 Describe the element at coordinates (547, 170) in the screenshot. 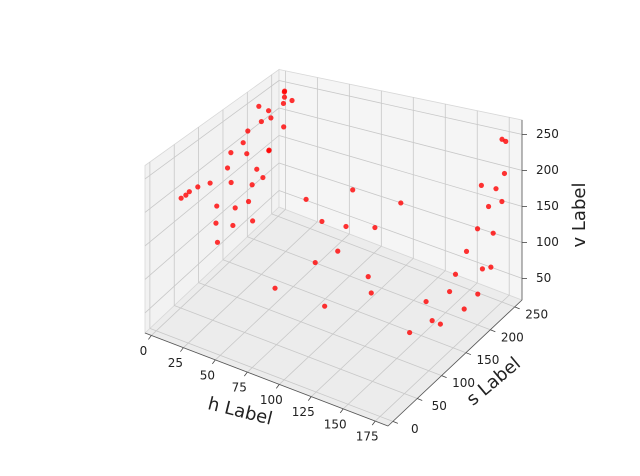

I see `z-tick-label: 200` at that location.